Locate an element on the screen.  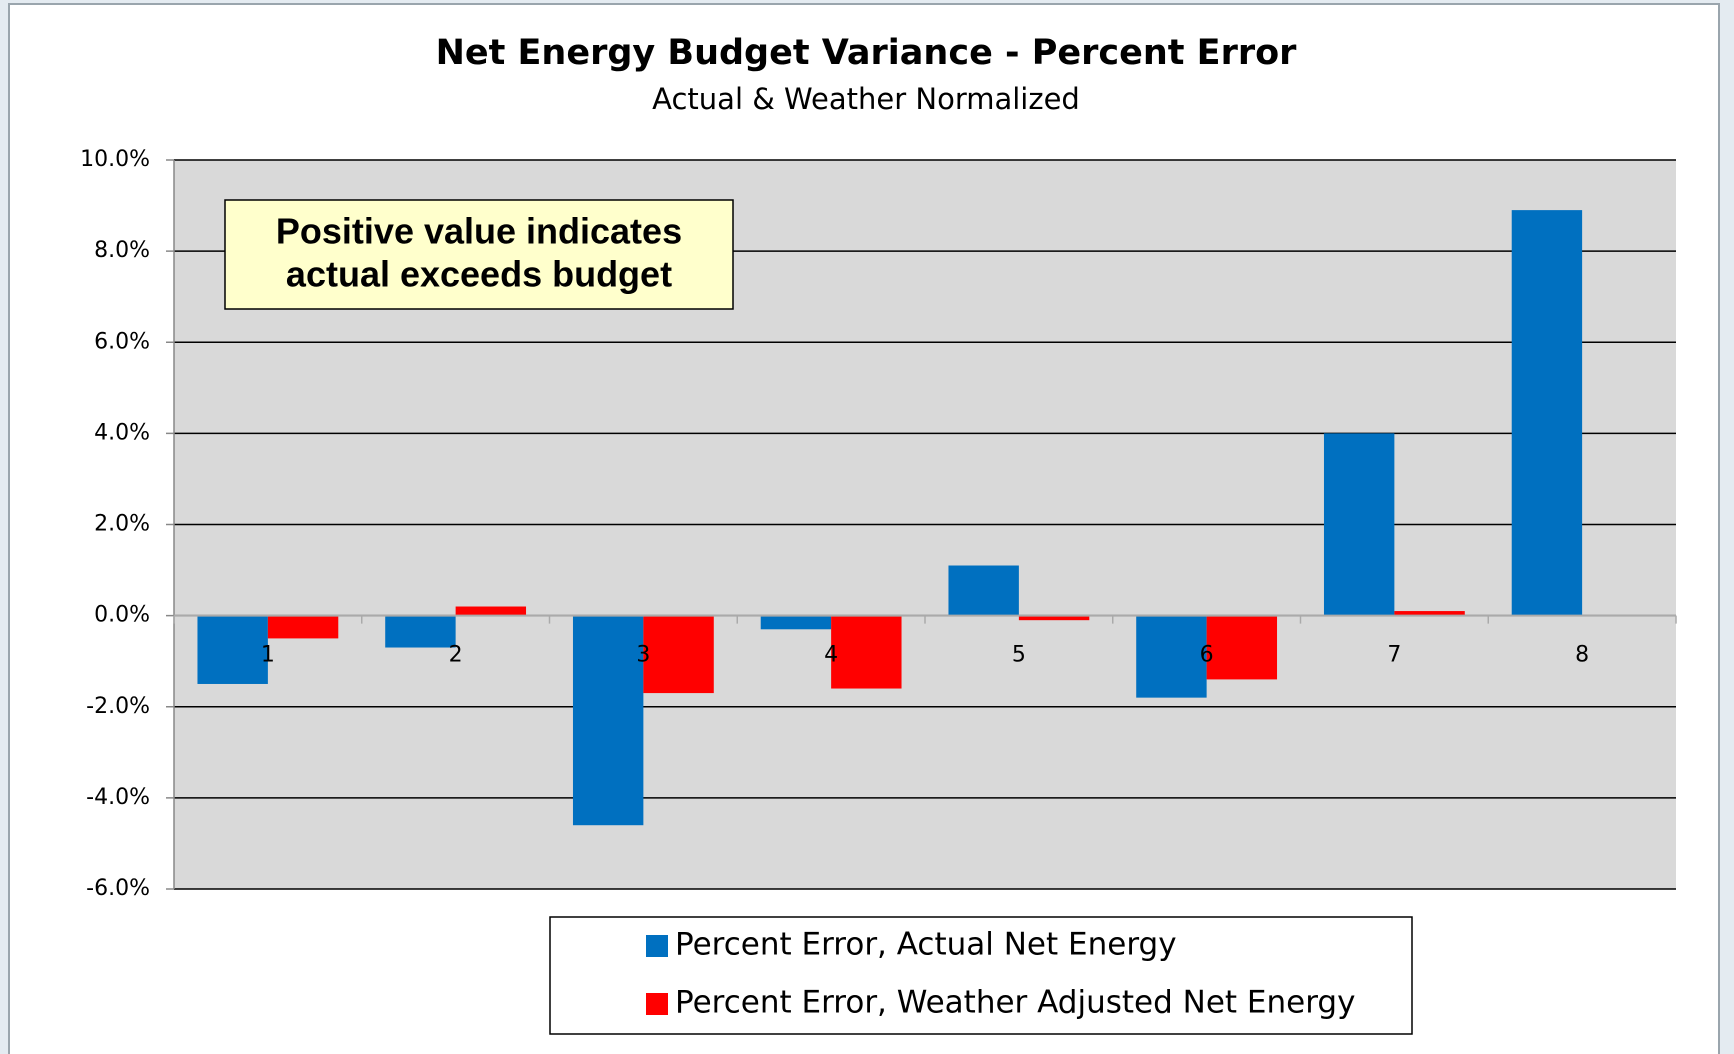
x-tick-label: 6 is located at coordinates (1207, 655).